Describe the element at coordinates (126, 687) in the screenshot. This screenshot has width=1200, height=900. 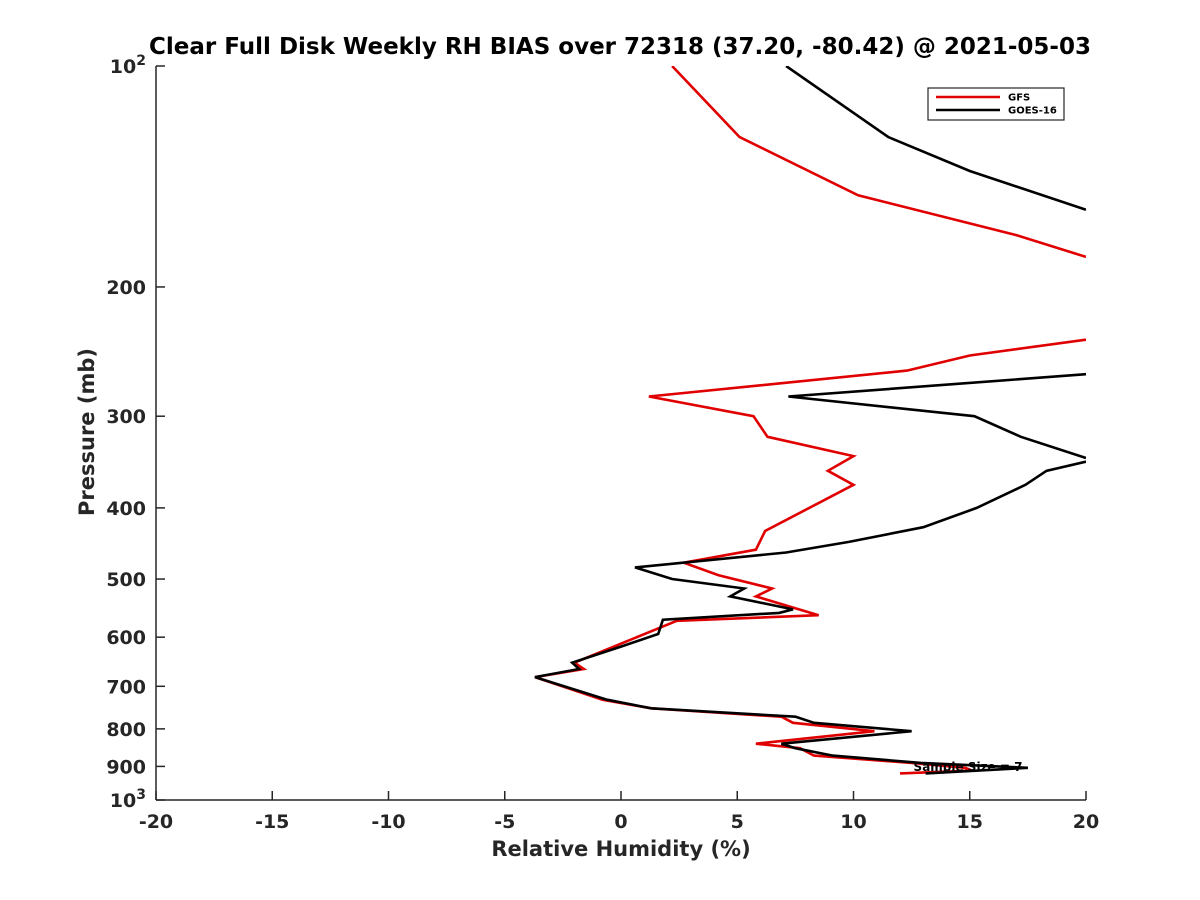
I see `y-tick-label: 700` at that location.